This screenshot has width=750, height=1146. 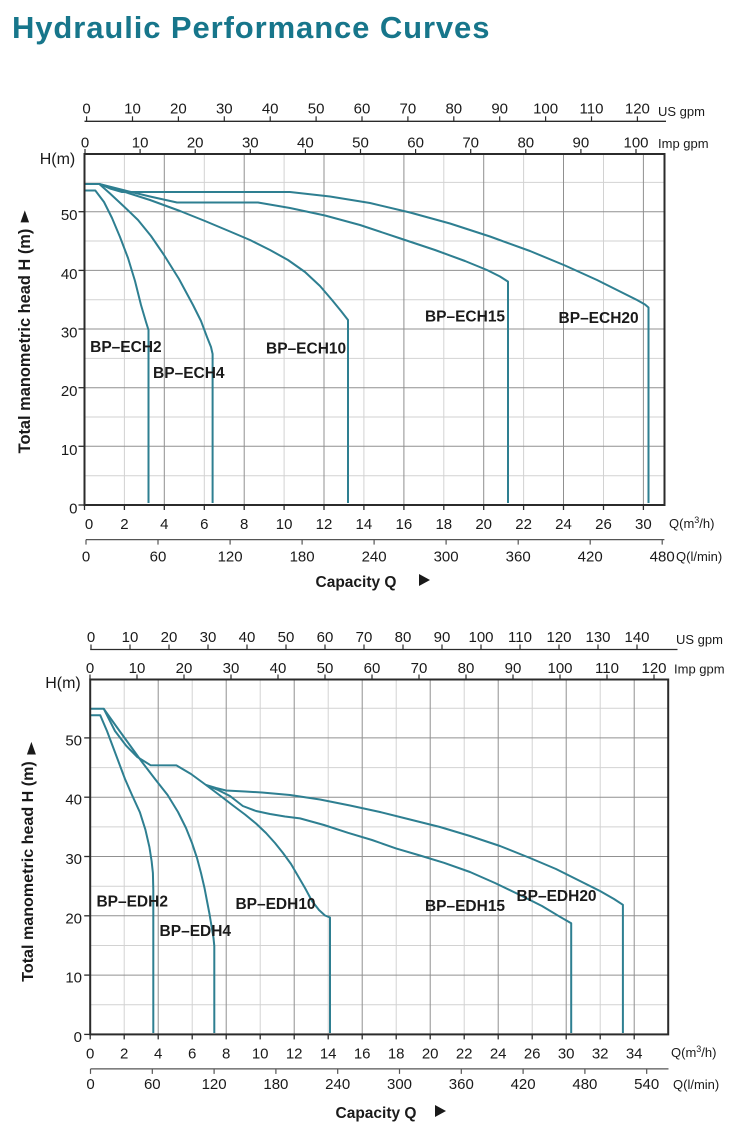 I want to click on svg-text: 180, so click(x=275, y=1084).